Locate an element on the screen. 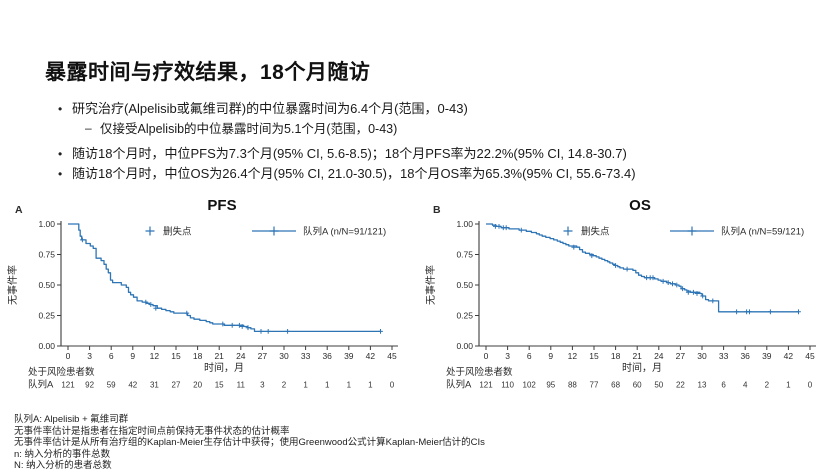  x-tick-label: 6 is located at coordinates (529, 356).